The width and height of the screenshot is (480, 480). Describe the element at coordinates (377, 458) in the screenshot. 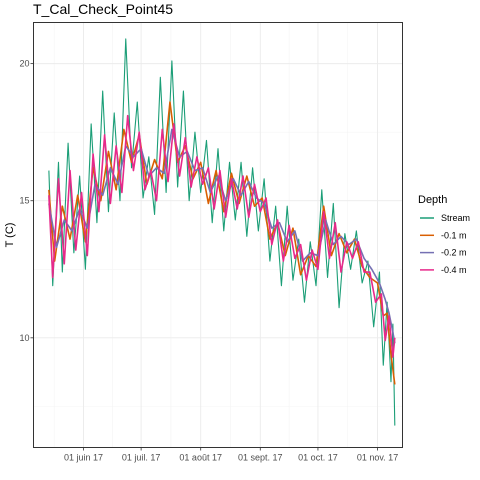

I see `x-tick-label: 01 nov. 17` at that location.